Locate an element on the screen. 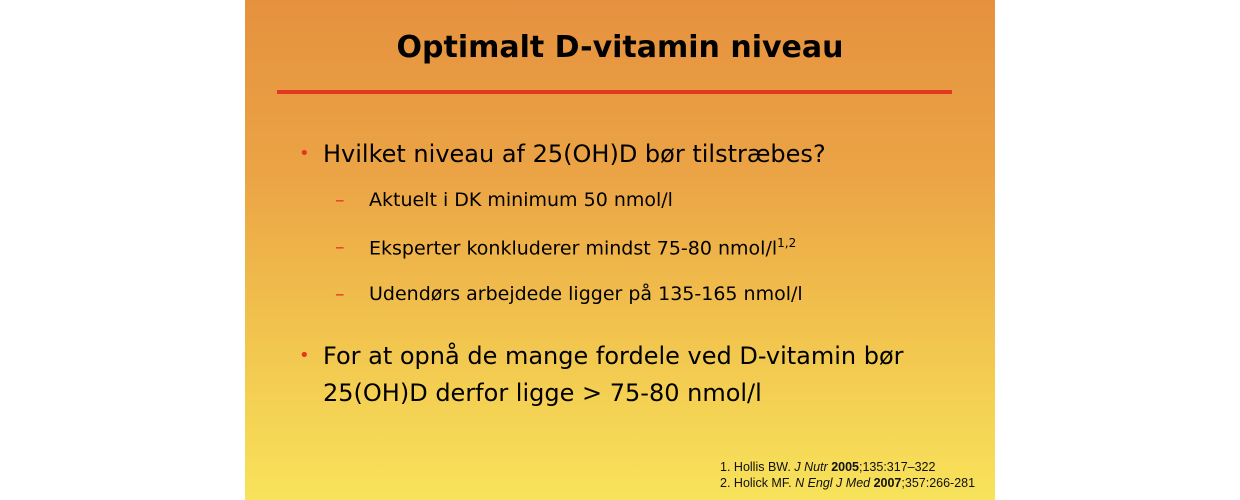  bullet-2-line-2: 25(OH)D derfor ligge > 75-80 nmol/l is located at coordinates (542, 393).